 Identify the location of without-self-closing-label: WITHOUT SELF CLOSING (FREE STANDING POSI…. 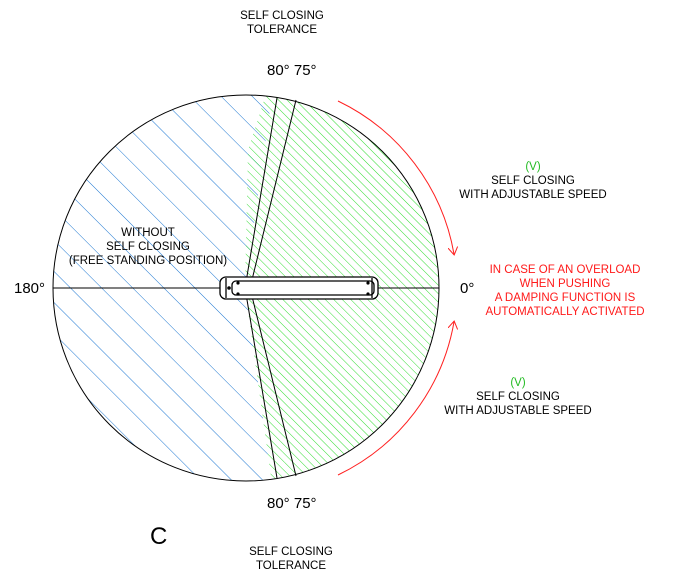
(148, 247).